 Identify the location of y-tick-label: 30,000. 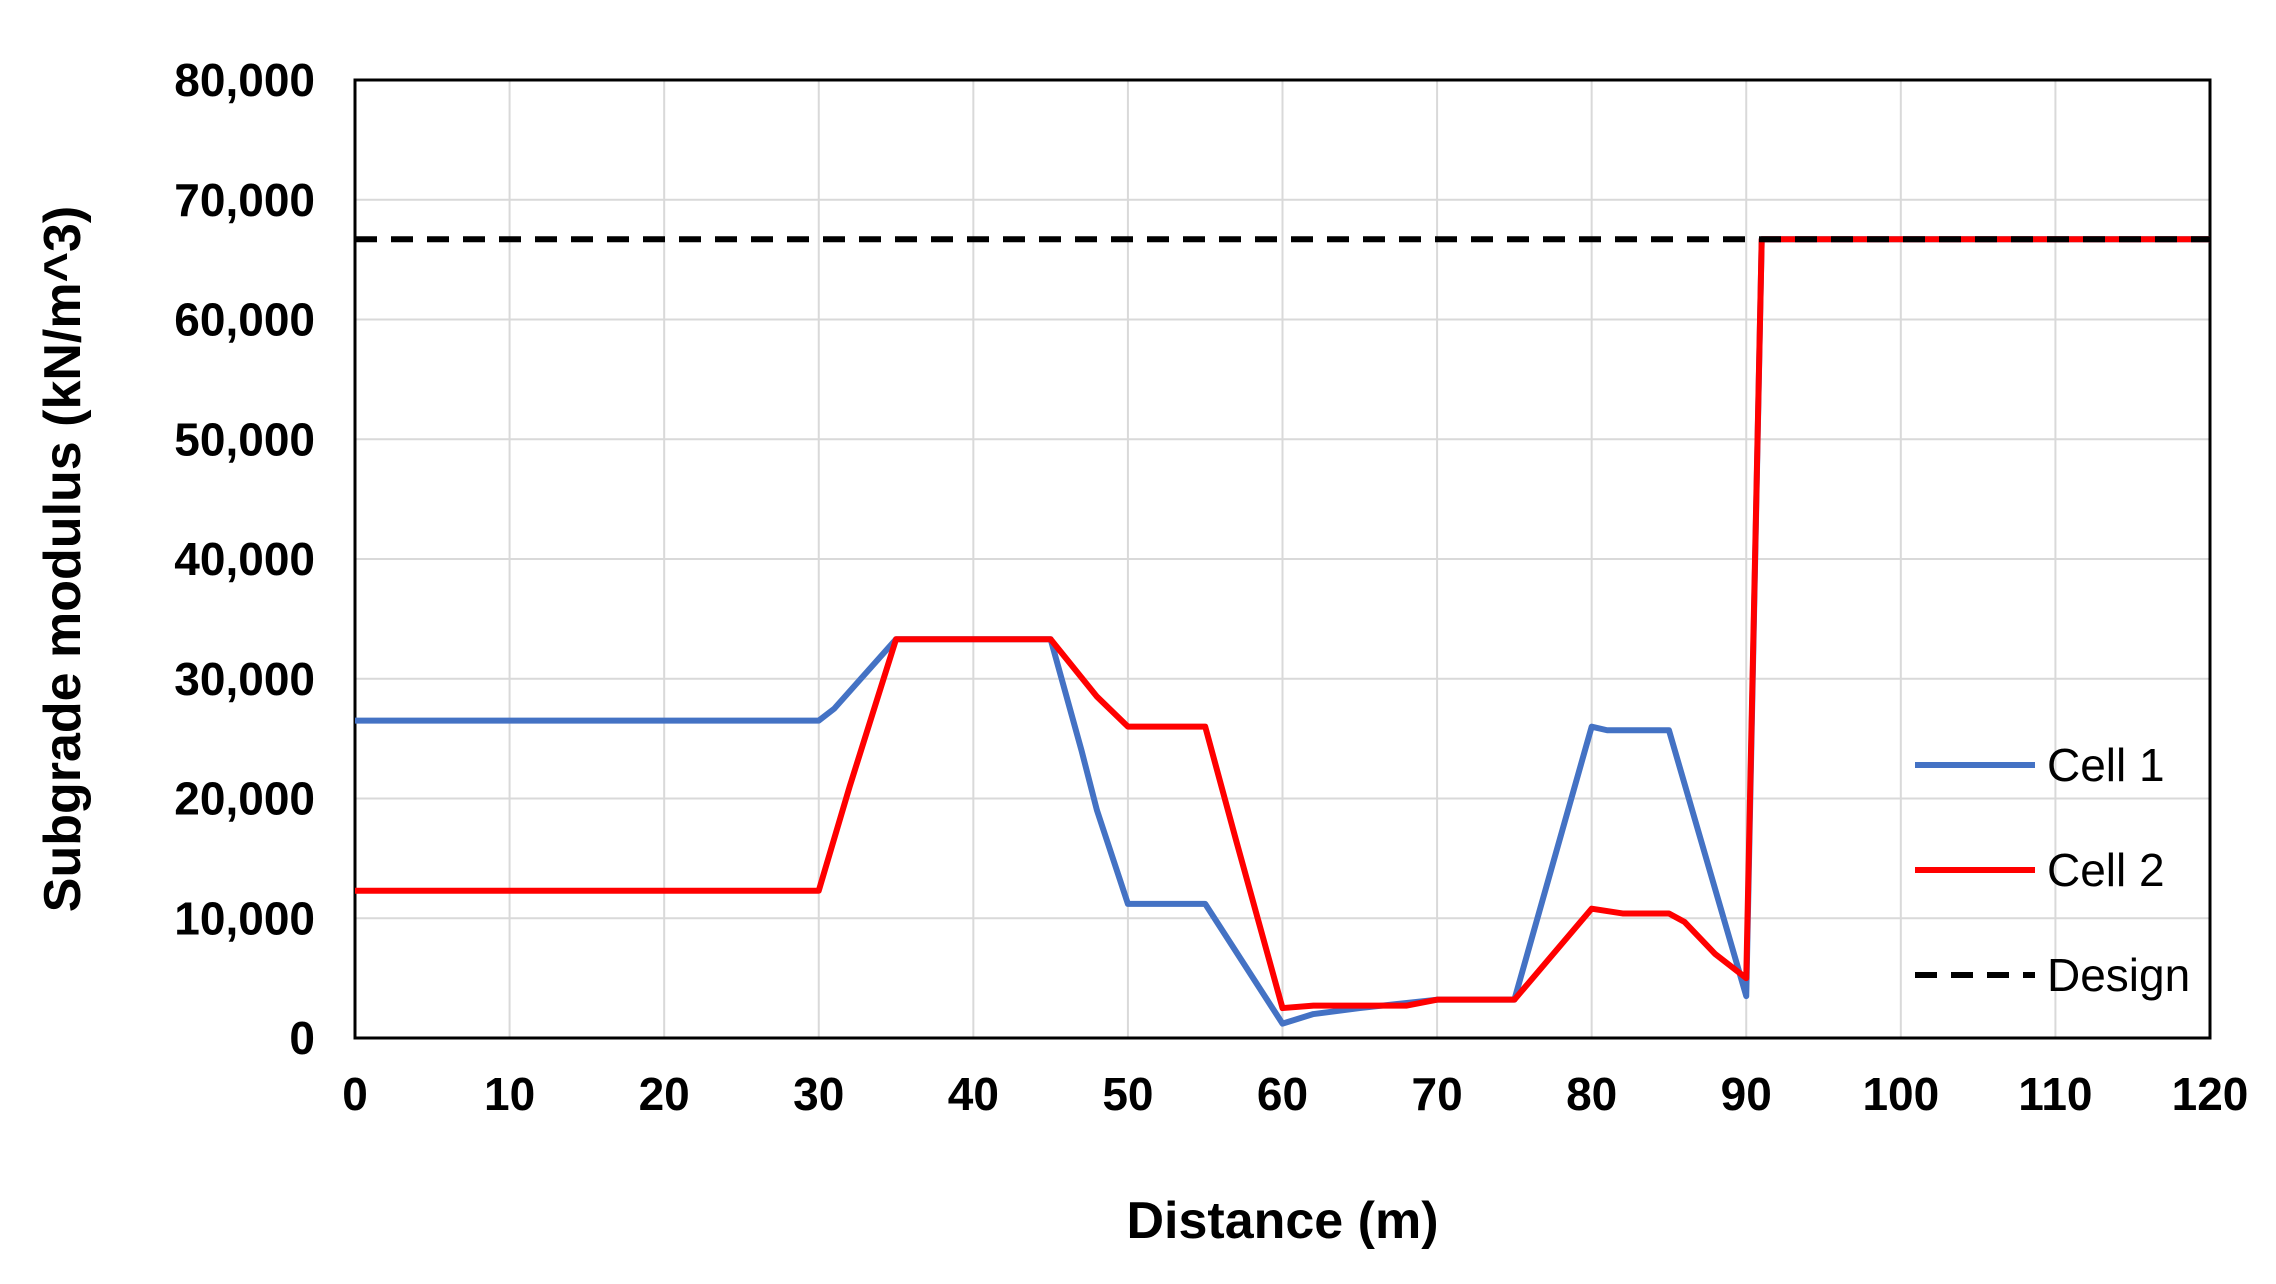
(244, 679).